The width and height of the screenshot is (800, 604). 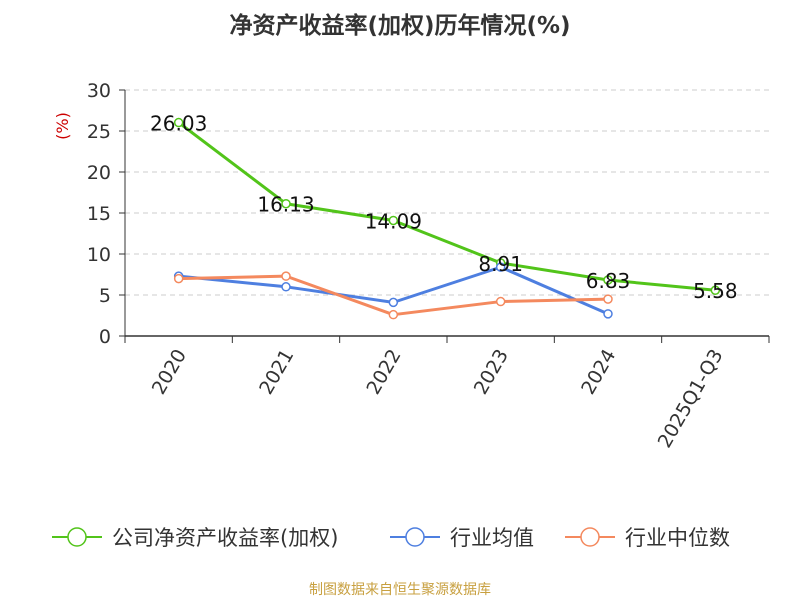 I want to click on legend-item: 公司净资产收益率(加权), so click(x=195, y=538).